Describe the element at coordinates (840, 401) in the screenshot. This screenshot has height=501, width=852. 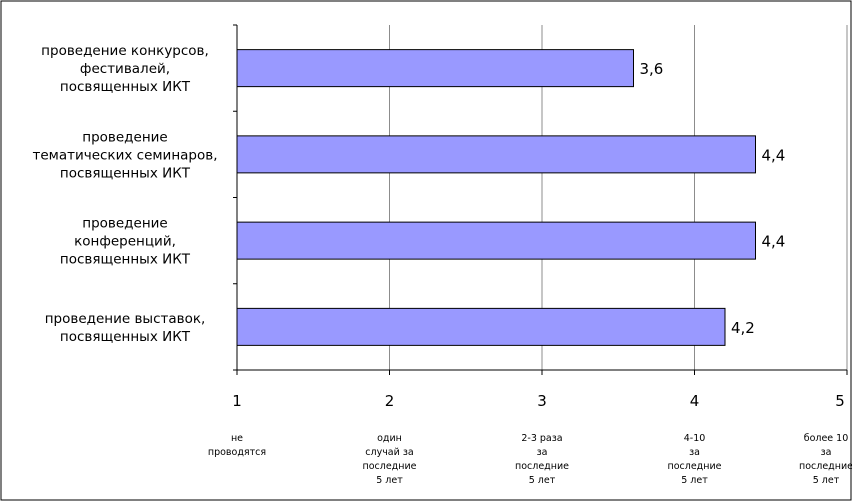
I see `x-tick-label: 5` at that location.